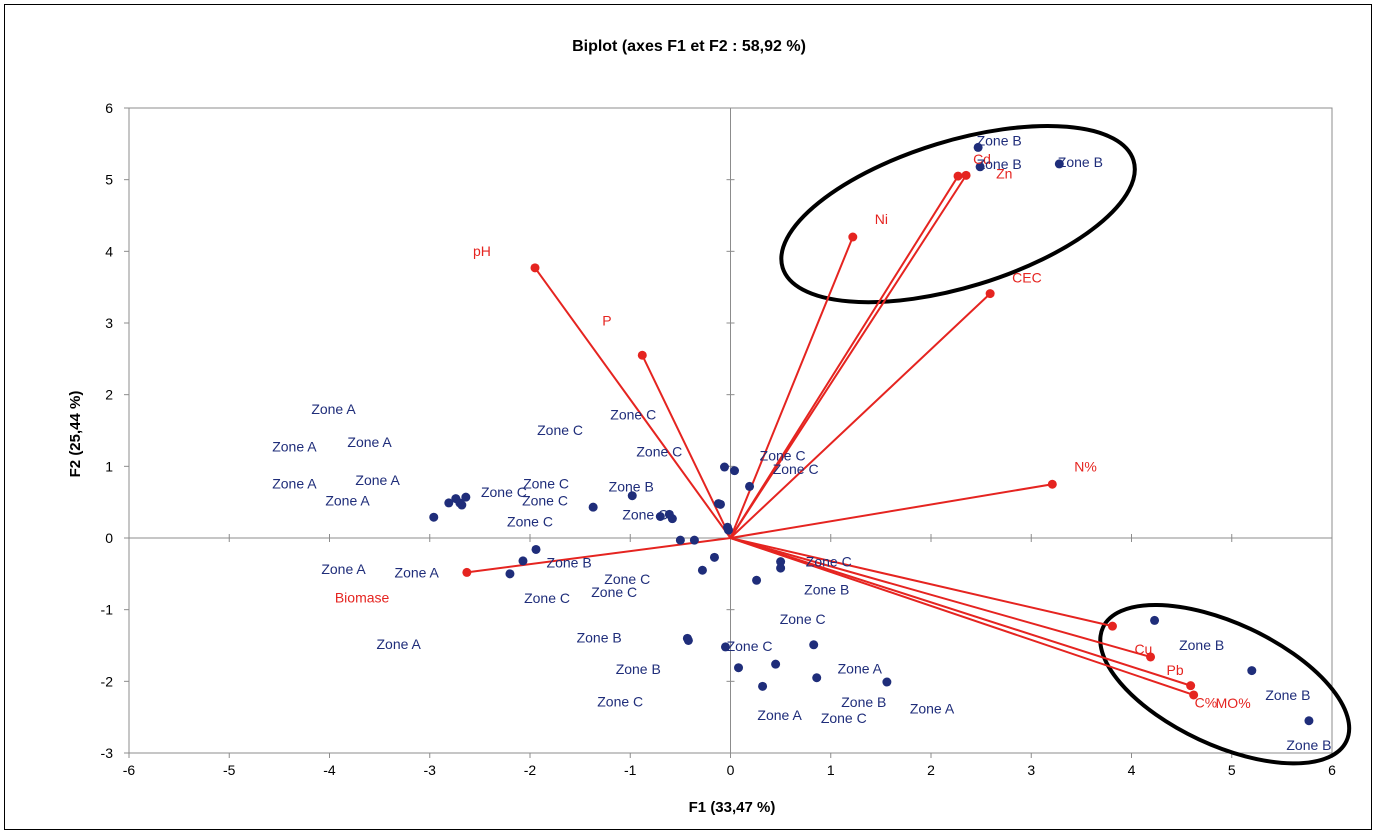 The width and height of the screenshot is (1378, 836). What do you see at coordinates (598, 555) in the screenshot?
I see `variable-vector-biomase` at bounding box center [598, 555].